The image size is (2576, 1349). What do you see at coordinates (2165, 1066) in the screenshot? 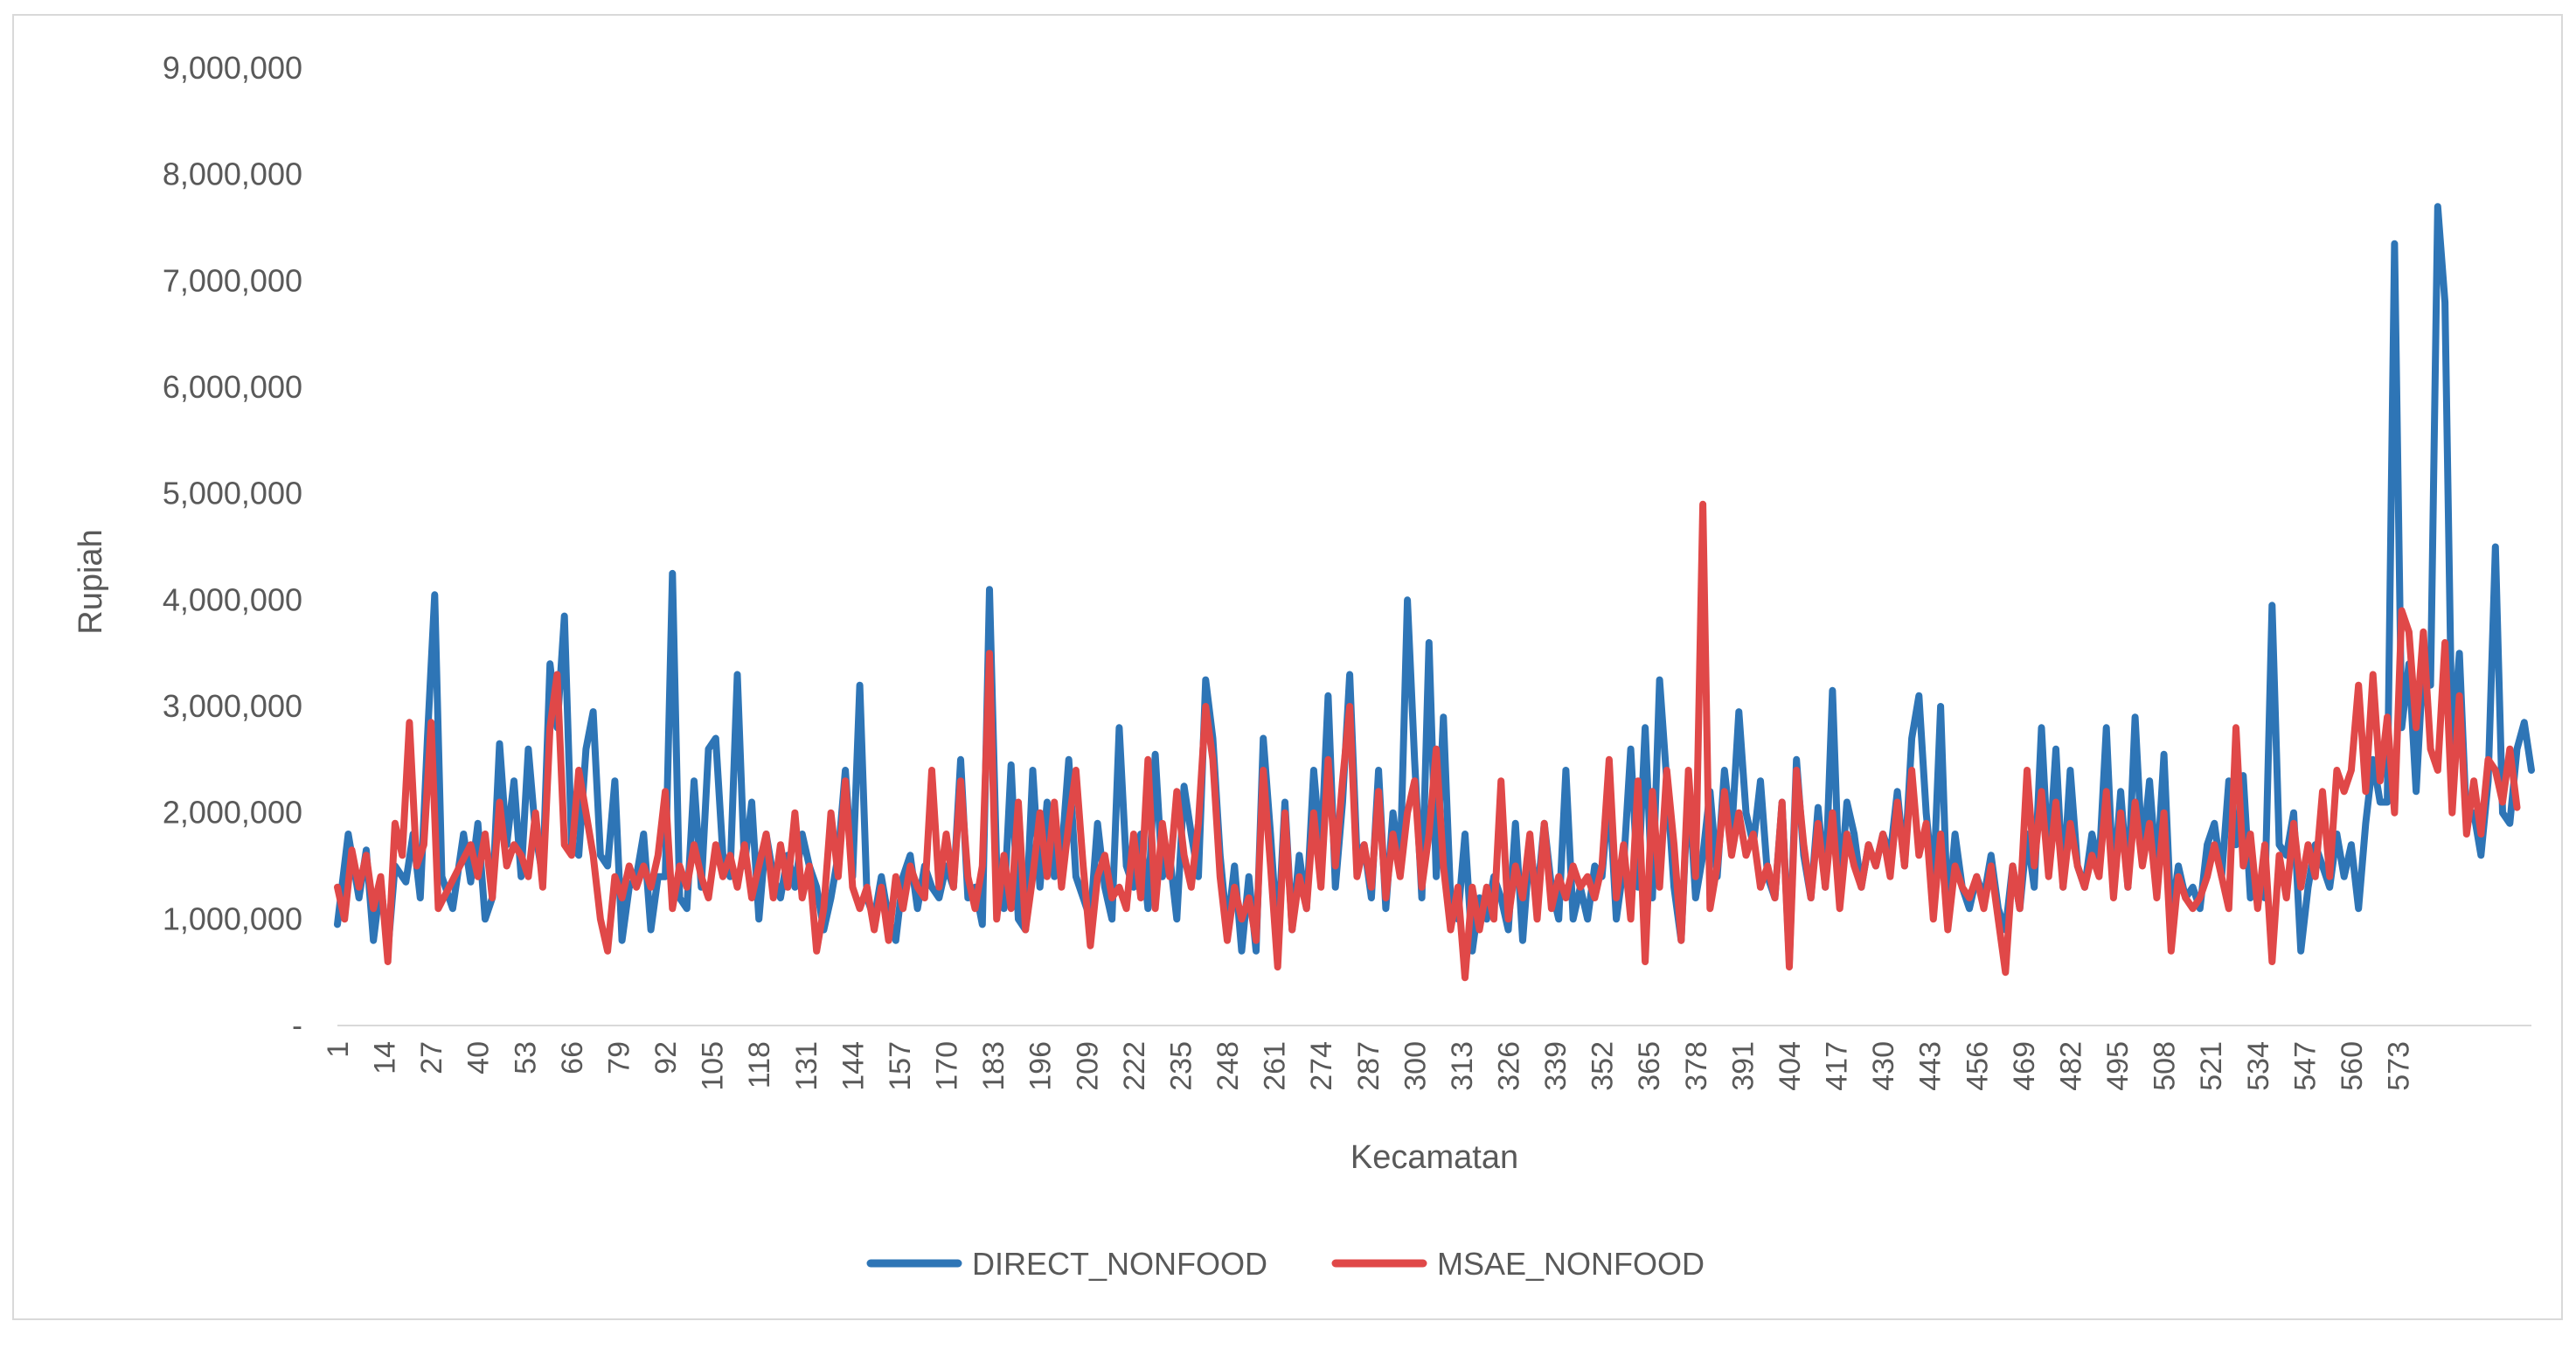
I see `x-tick-label: 508` at bounding box center [2165, 1066].